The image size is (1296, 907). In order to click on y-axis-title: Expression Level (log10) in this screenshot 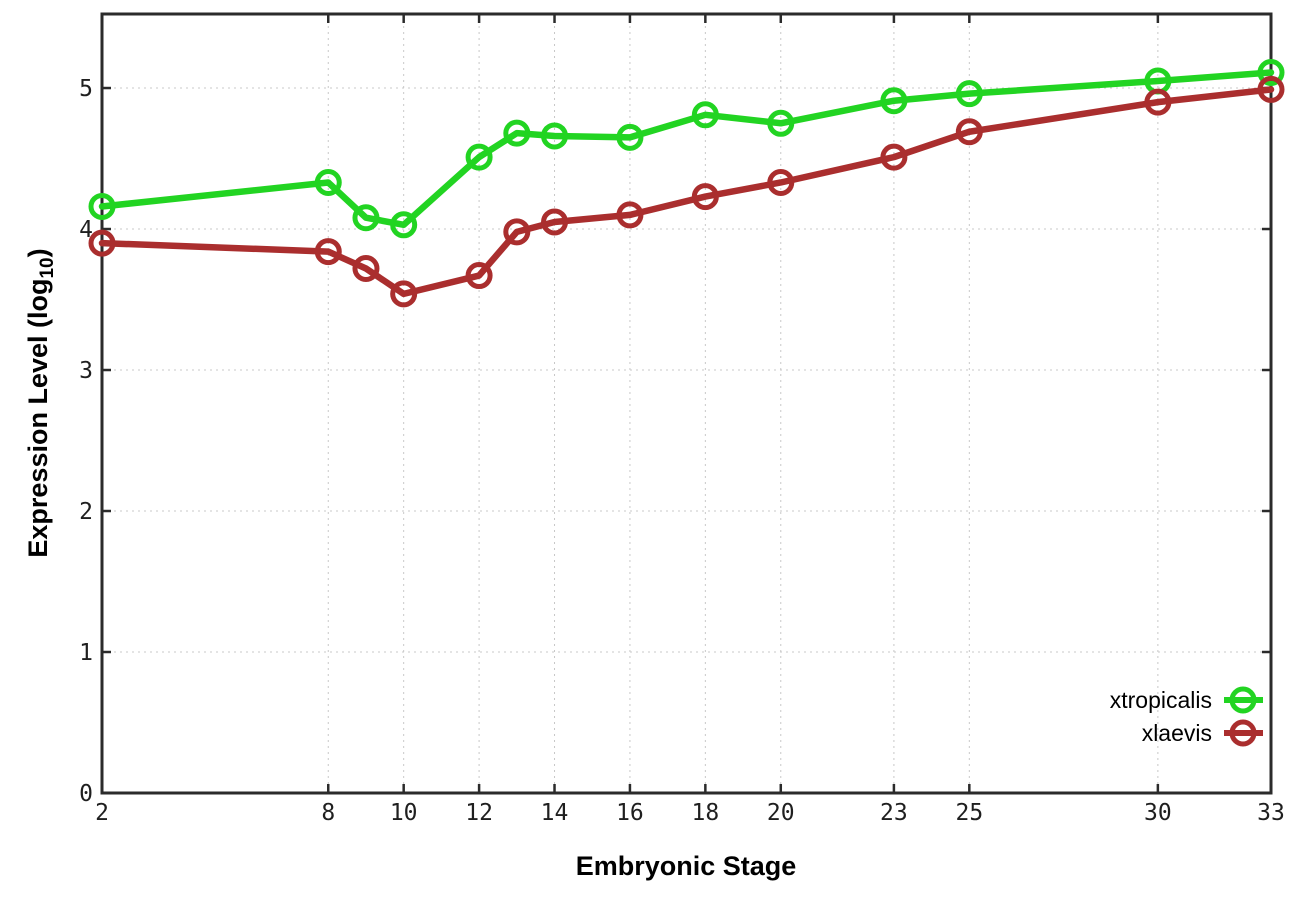, I will do `click(41, 402)`.